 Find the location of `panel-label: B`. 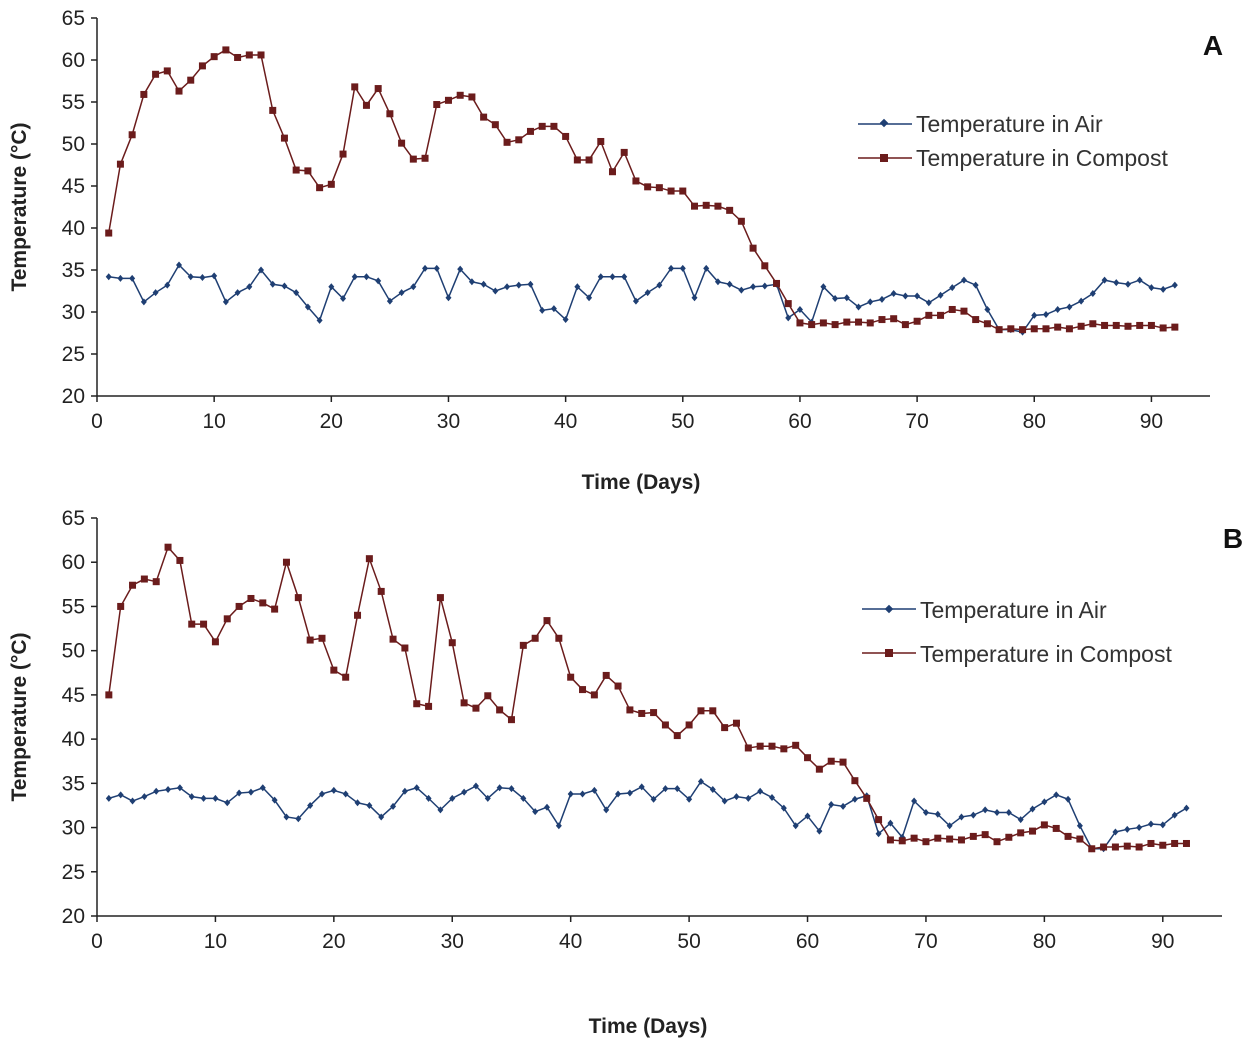

panel-label: B is located at coordinates (1233, 538).